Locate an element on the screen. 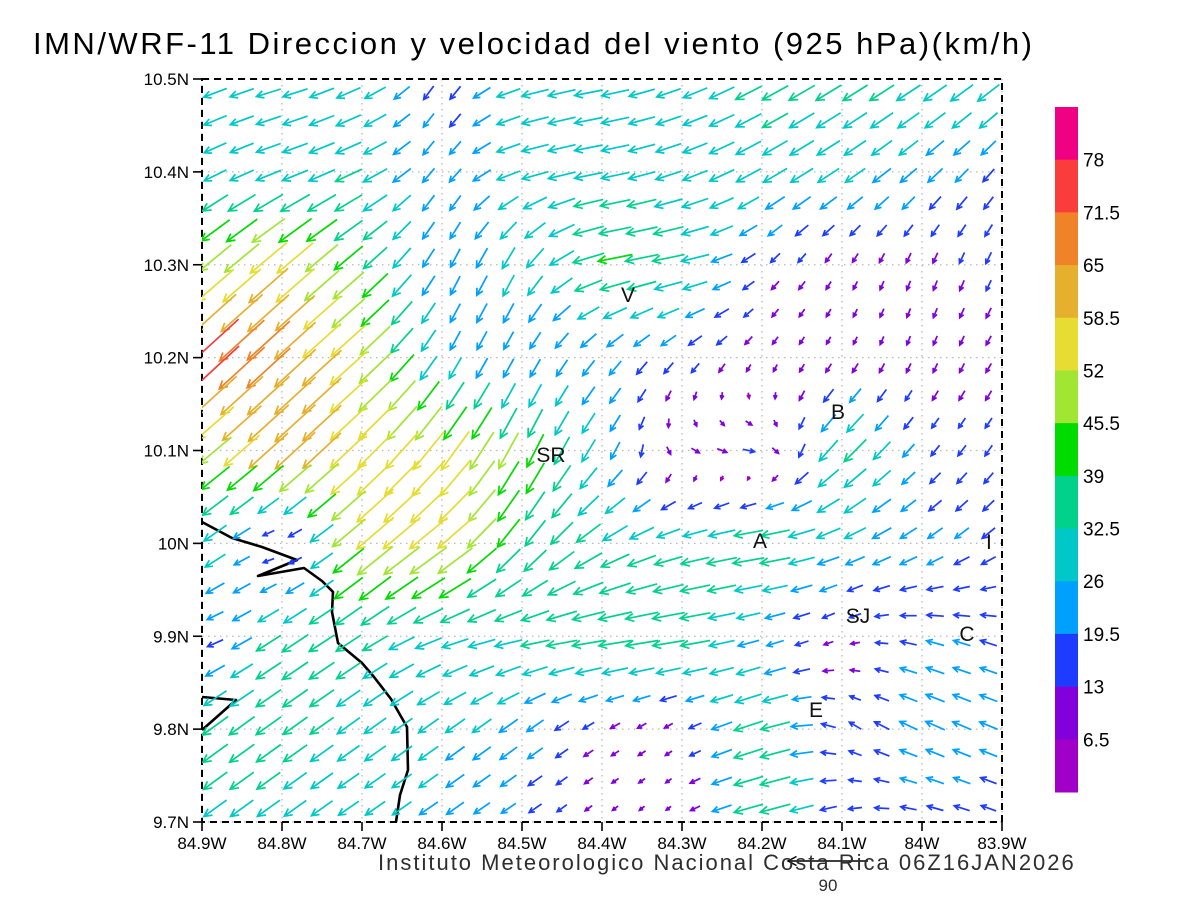 Image resolution: width=1200 pixels, height=900 pixels. colorbar-label: 32.5 is located at coordinates (1101, 530).